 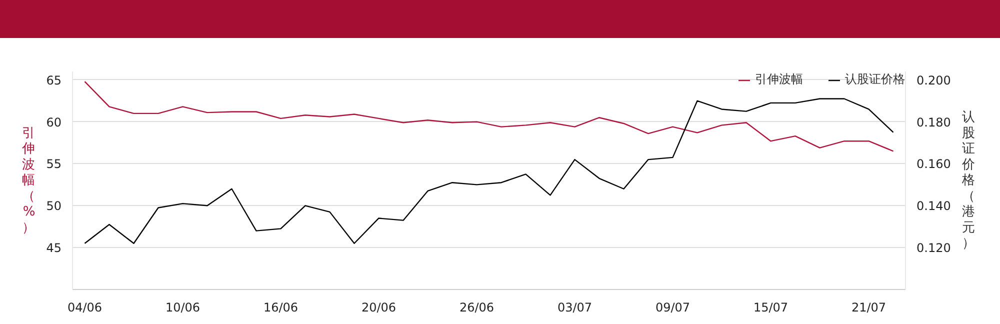 What do you see at coordinates (280, 307) in the screenshot?
I see `x-tick-label: 16/06` at bounding box center [280, 307].